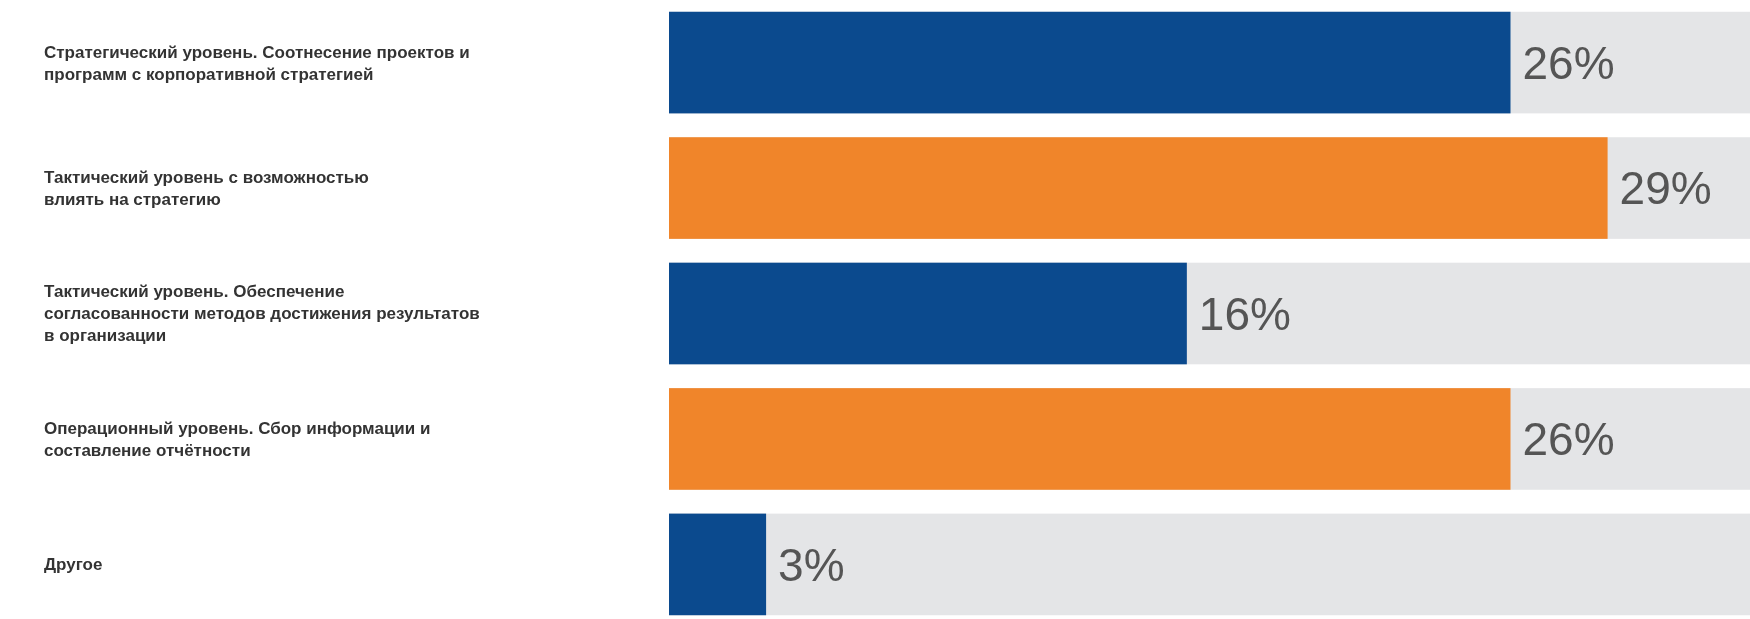 This screenshot has height=619, width=1750. I want to click on data-label: 29%, so click(1665, 188).